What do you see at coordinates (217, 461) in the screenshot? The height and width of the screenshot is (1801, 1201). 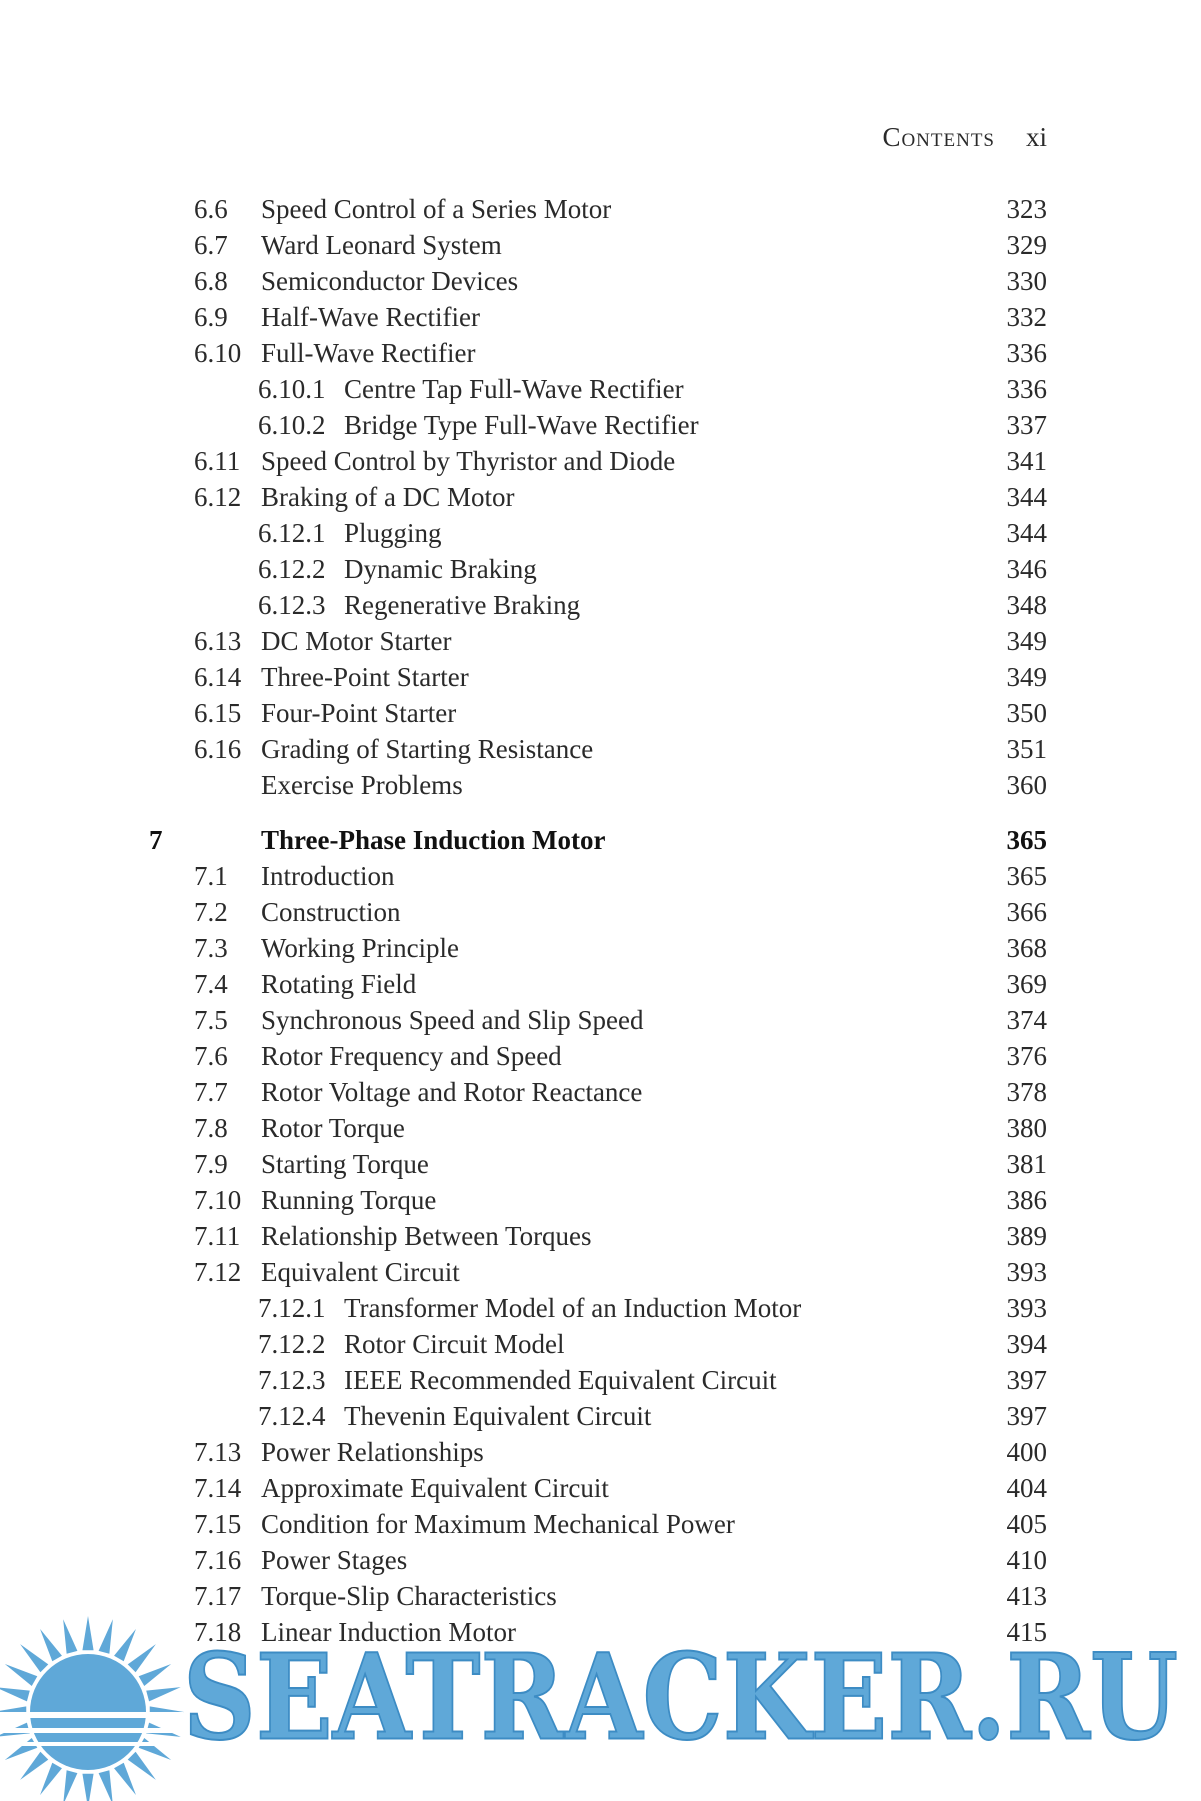 I see `entry-number: 6.11` at bounding box center [217, 461].